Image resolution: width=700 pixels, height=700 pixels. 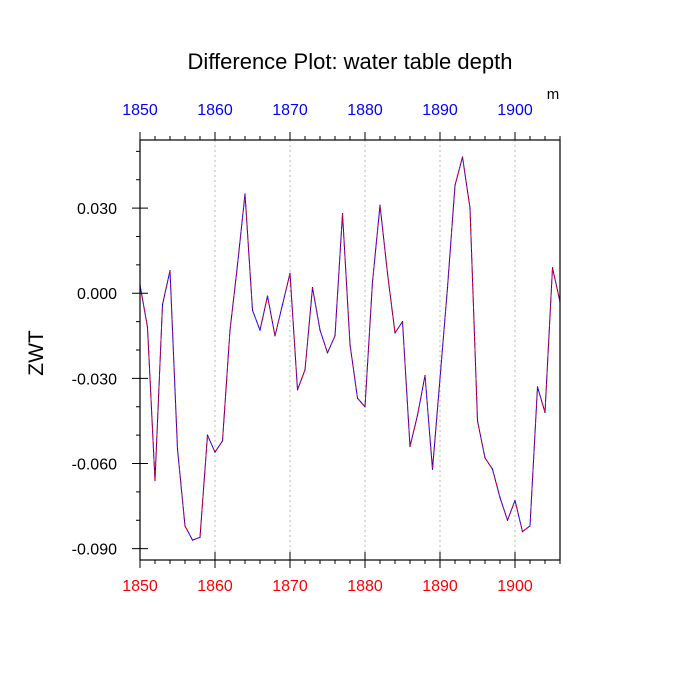 I want to click on data-point-1900, so click(x=515, y=500).